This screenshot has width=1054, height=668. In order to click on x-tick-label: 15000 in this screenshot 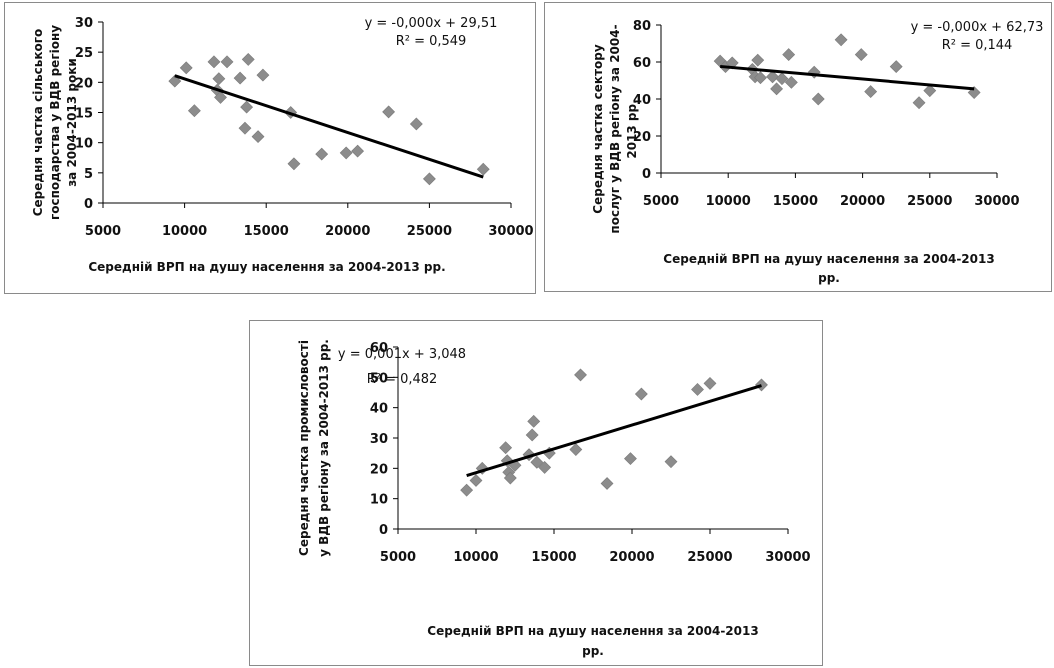, I will do `click(266, 231)`.